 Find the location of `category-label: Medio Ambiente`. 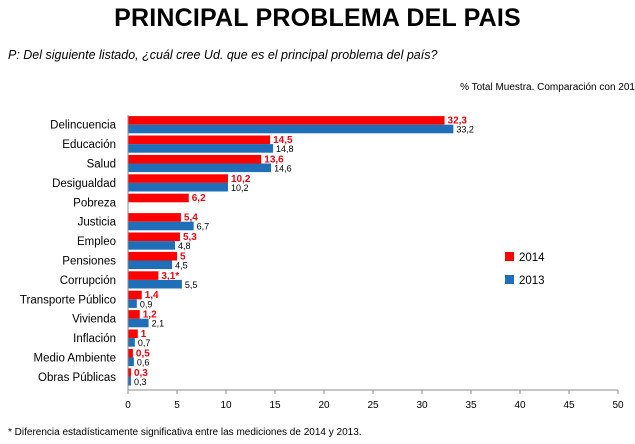

category-label: Medio Ambiente is located at coordinates (75, 359).